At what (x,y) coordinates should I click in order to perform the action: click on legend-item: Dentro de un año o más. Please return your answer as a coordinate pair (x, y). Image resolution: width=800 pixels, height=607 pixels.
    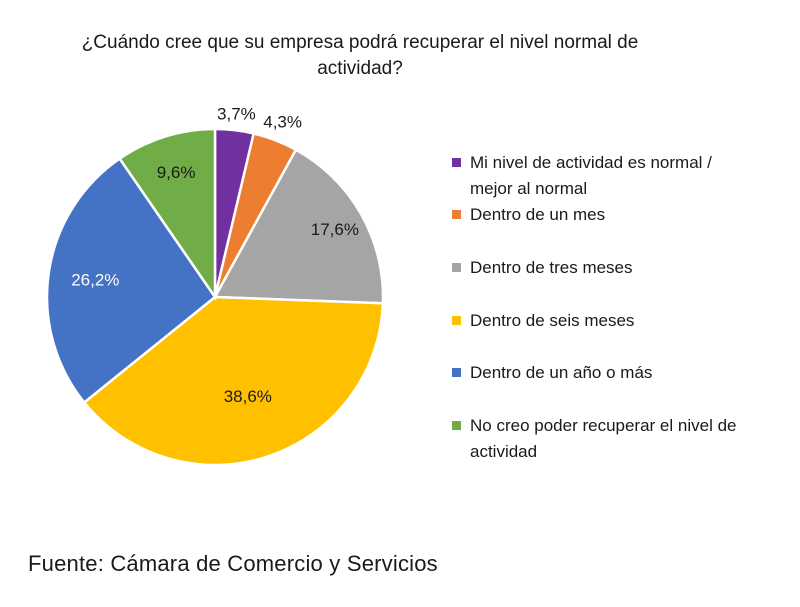
    Looking at the image, I should click on (603, 373).